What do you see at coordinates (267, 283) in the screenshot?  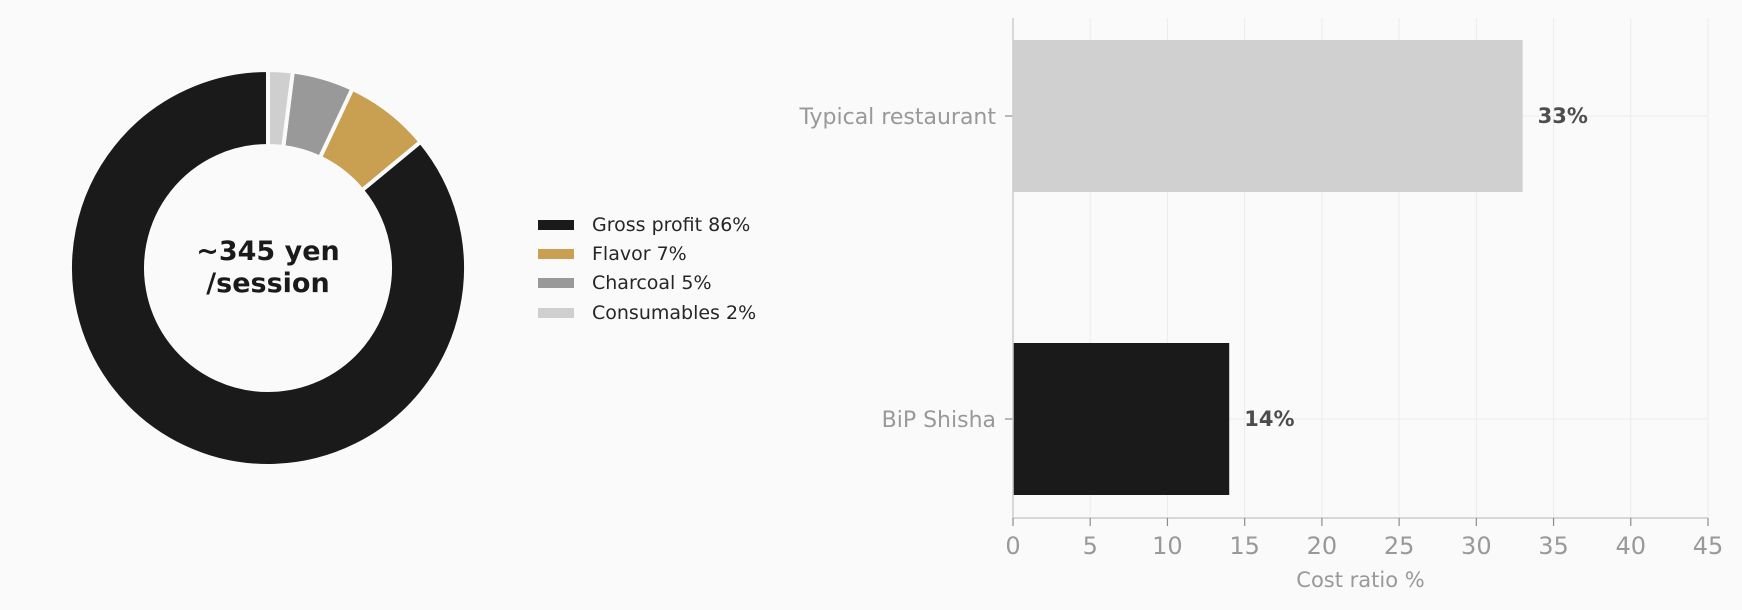 I see `donut-center-label: /session` at bounding box center [267, 283].